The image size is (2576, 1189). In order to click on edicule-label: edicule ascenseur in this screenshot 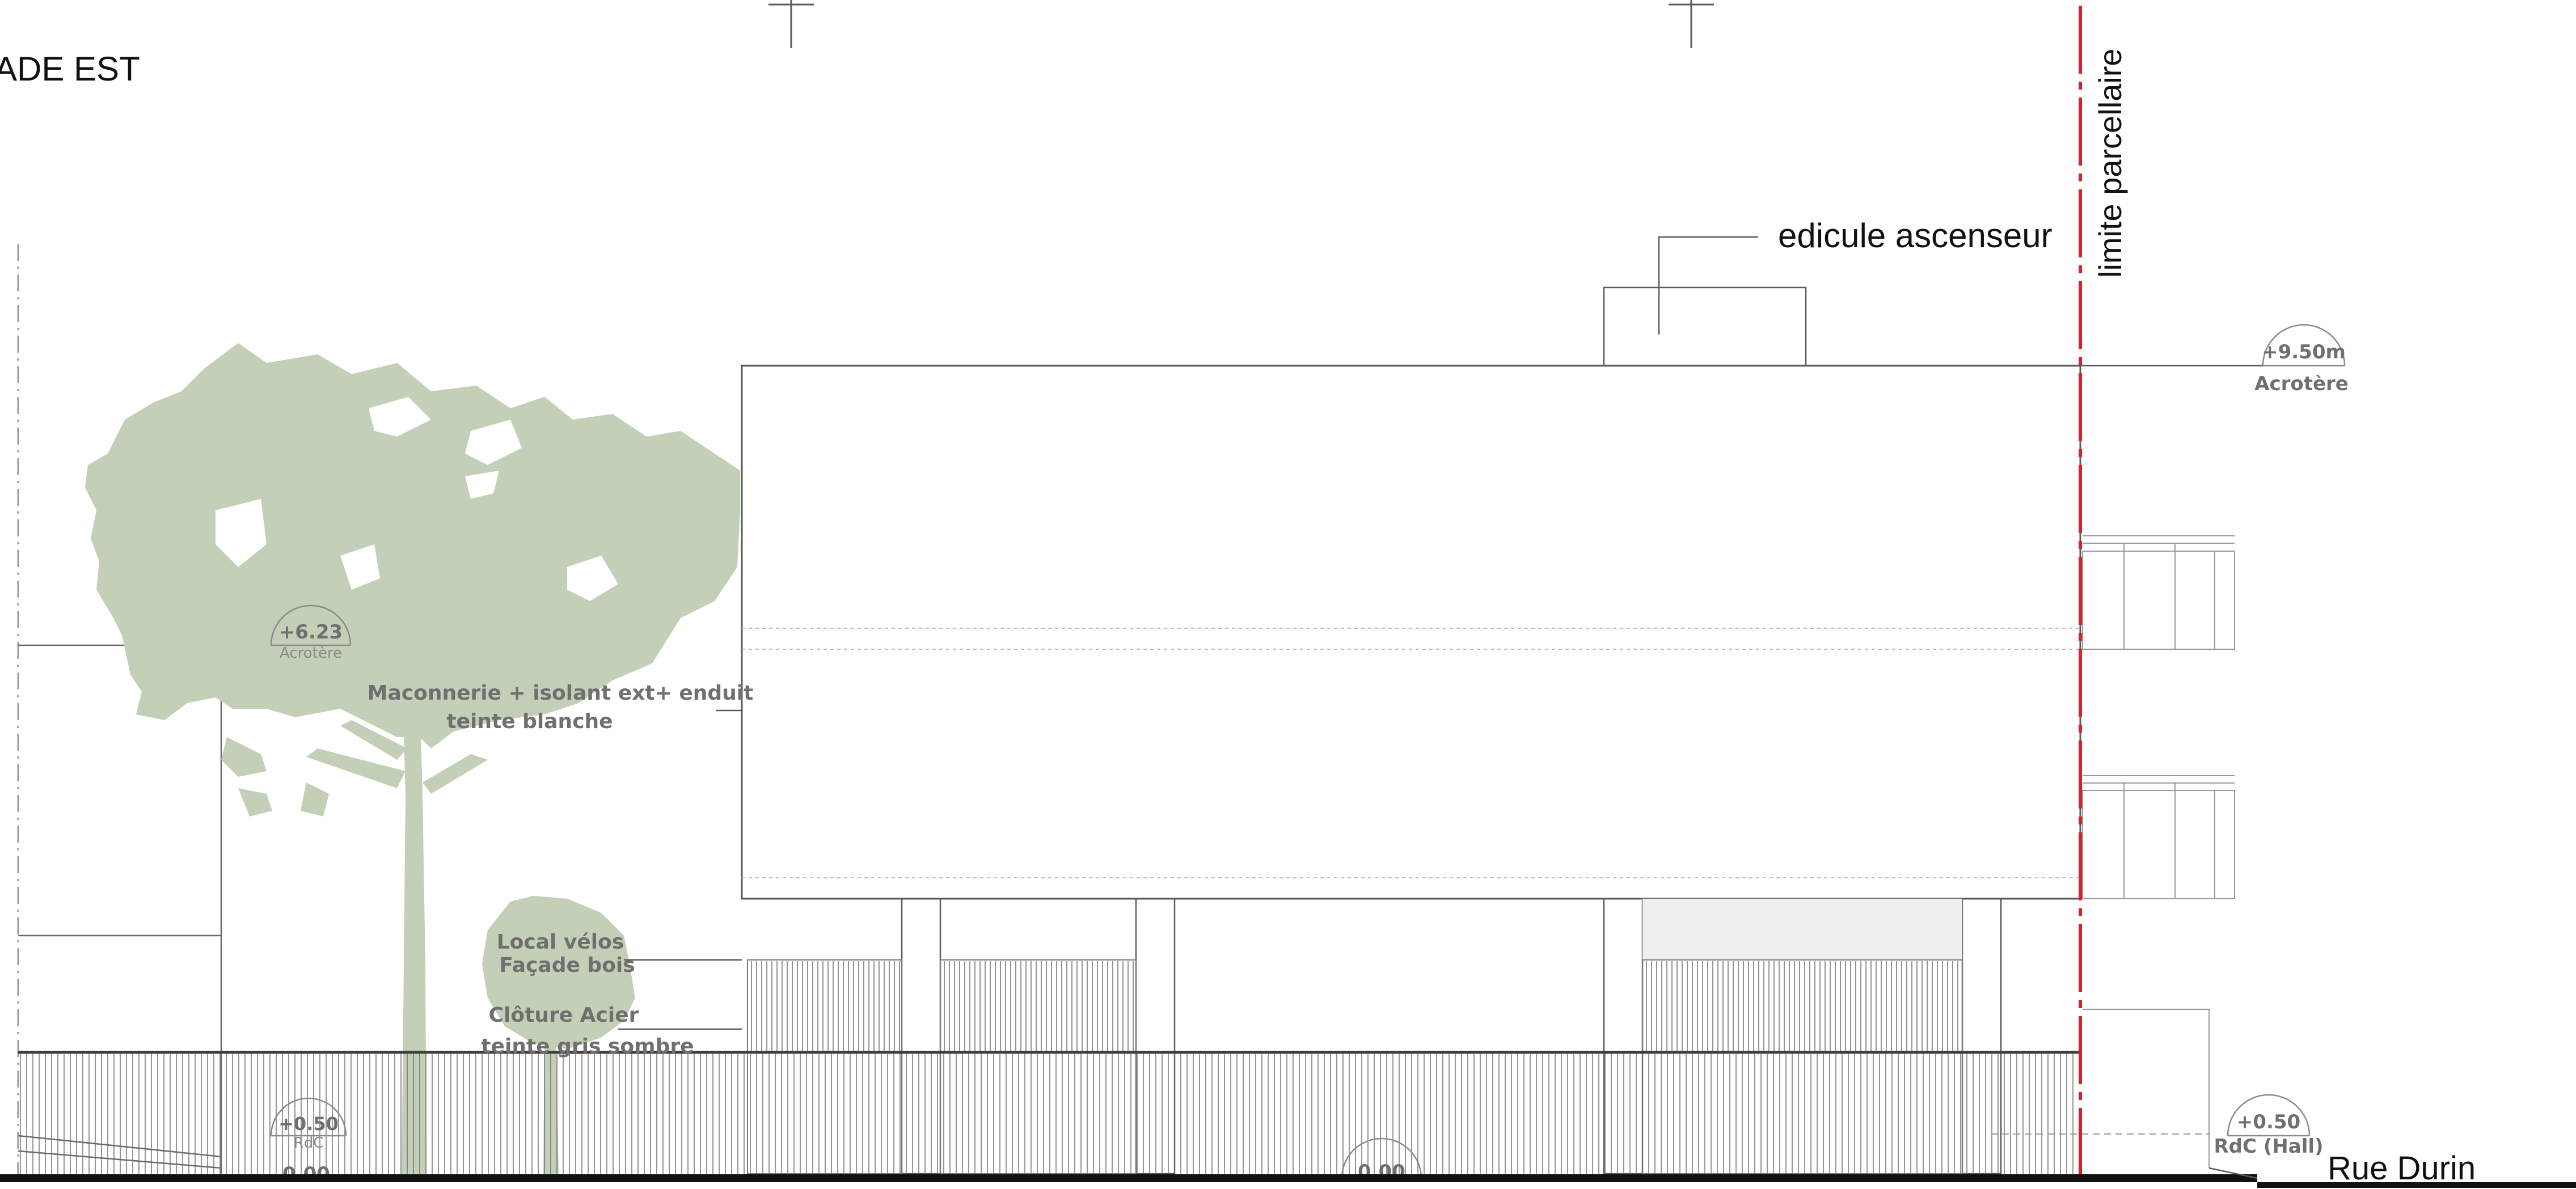, I will do `click(1915, 236)`.